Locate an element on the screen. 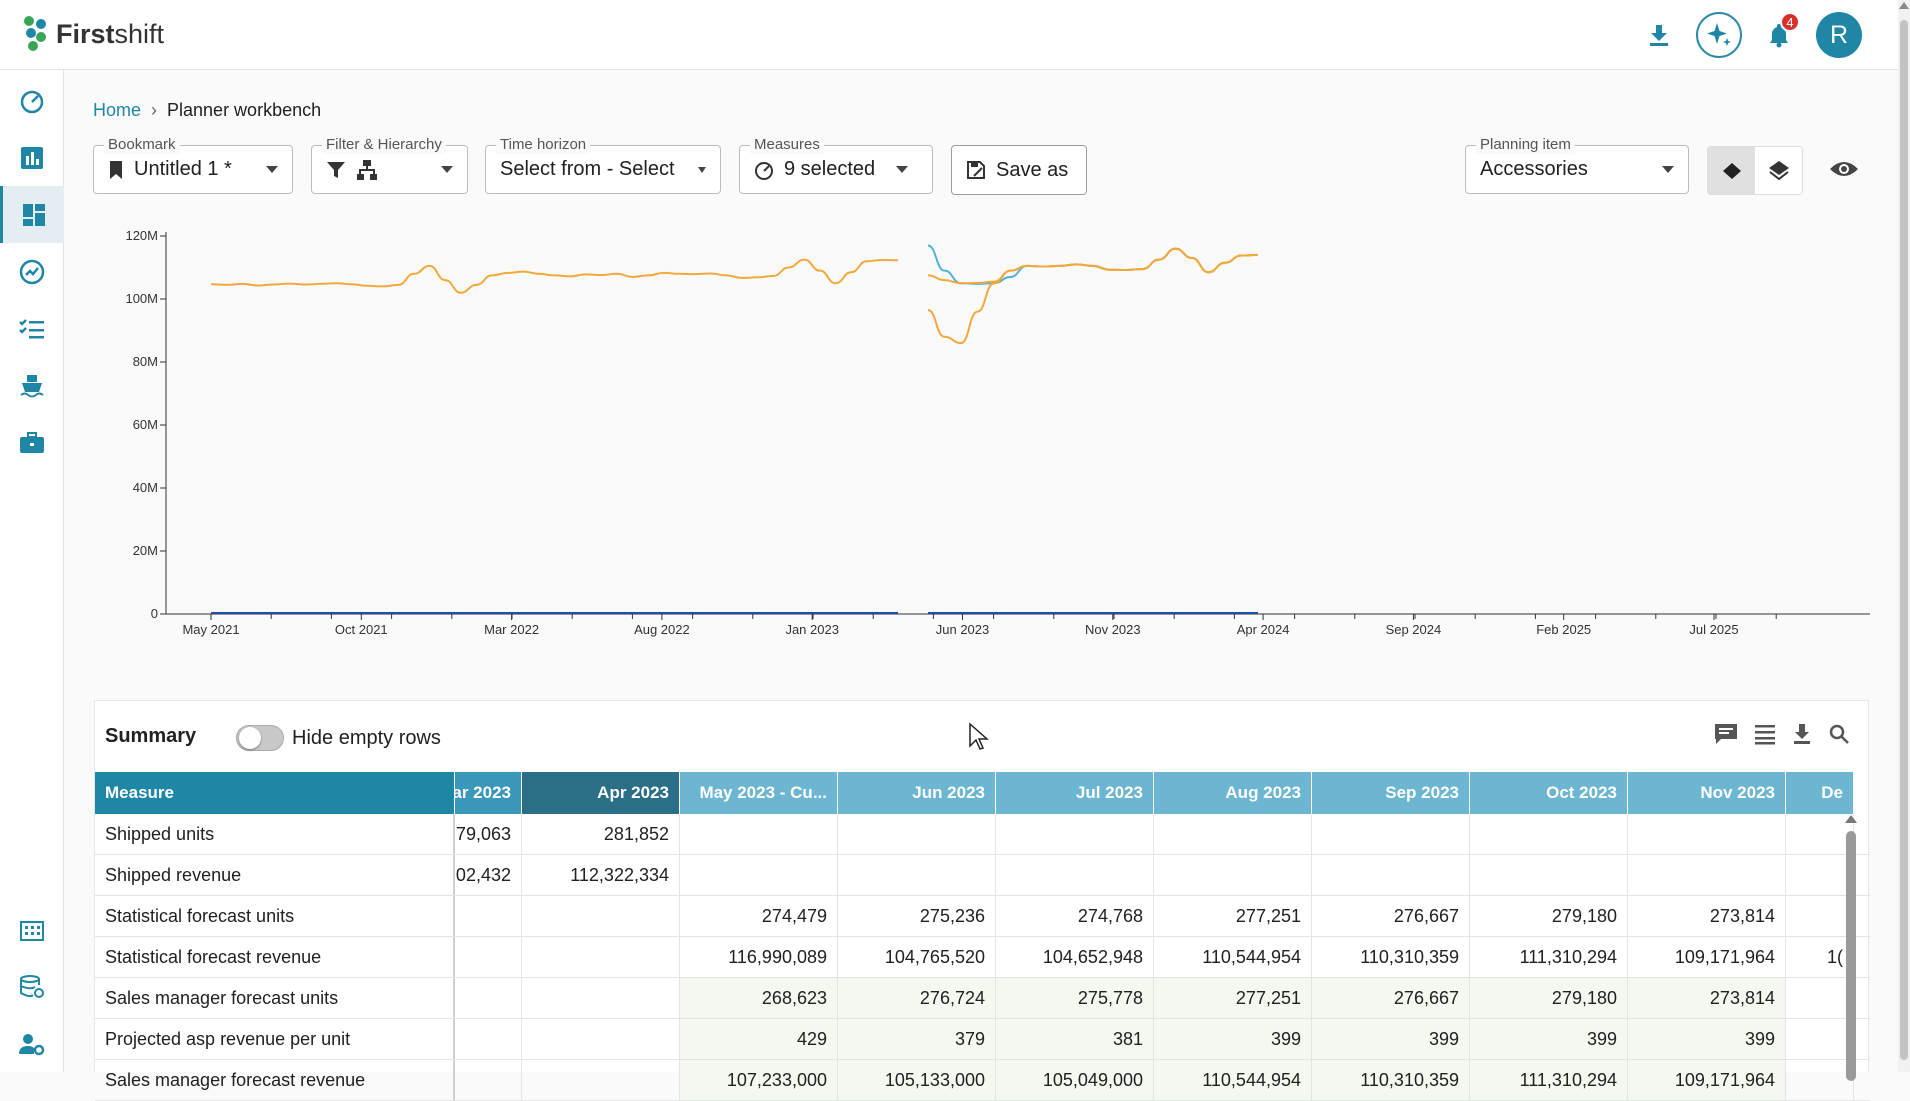 Image resolution: width=1910 pixels, height=1101 pixels. comment-icon is located at coordinates (1726, 734).